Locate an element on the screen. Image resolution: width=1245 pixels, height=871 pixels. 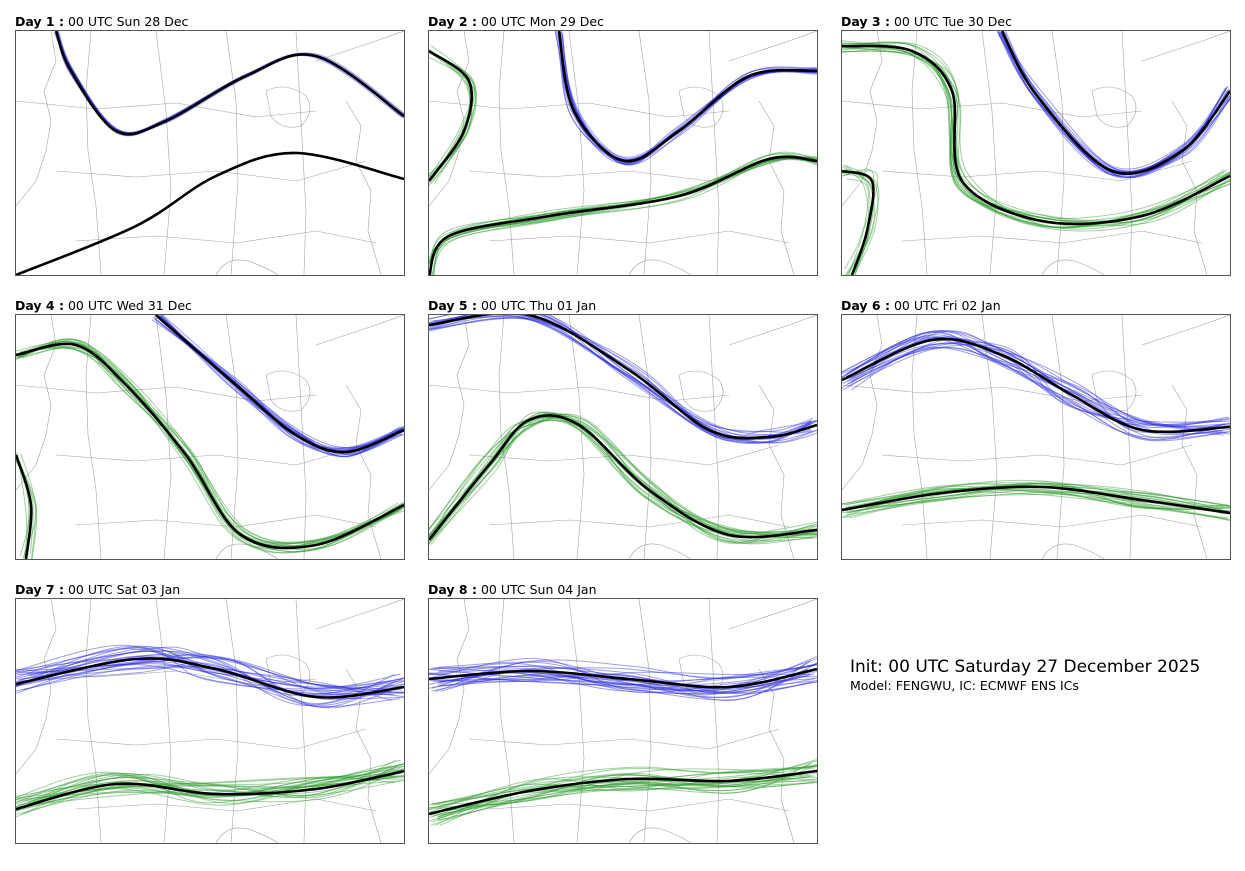
day-label: Day 5 : is located at coordinates (452, 305).